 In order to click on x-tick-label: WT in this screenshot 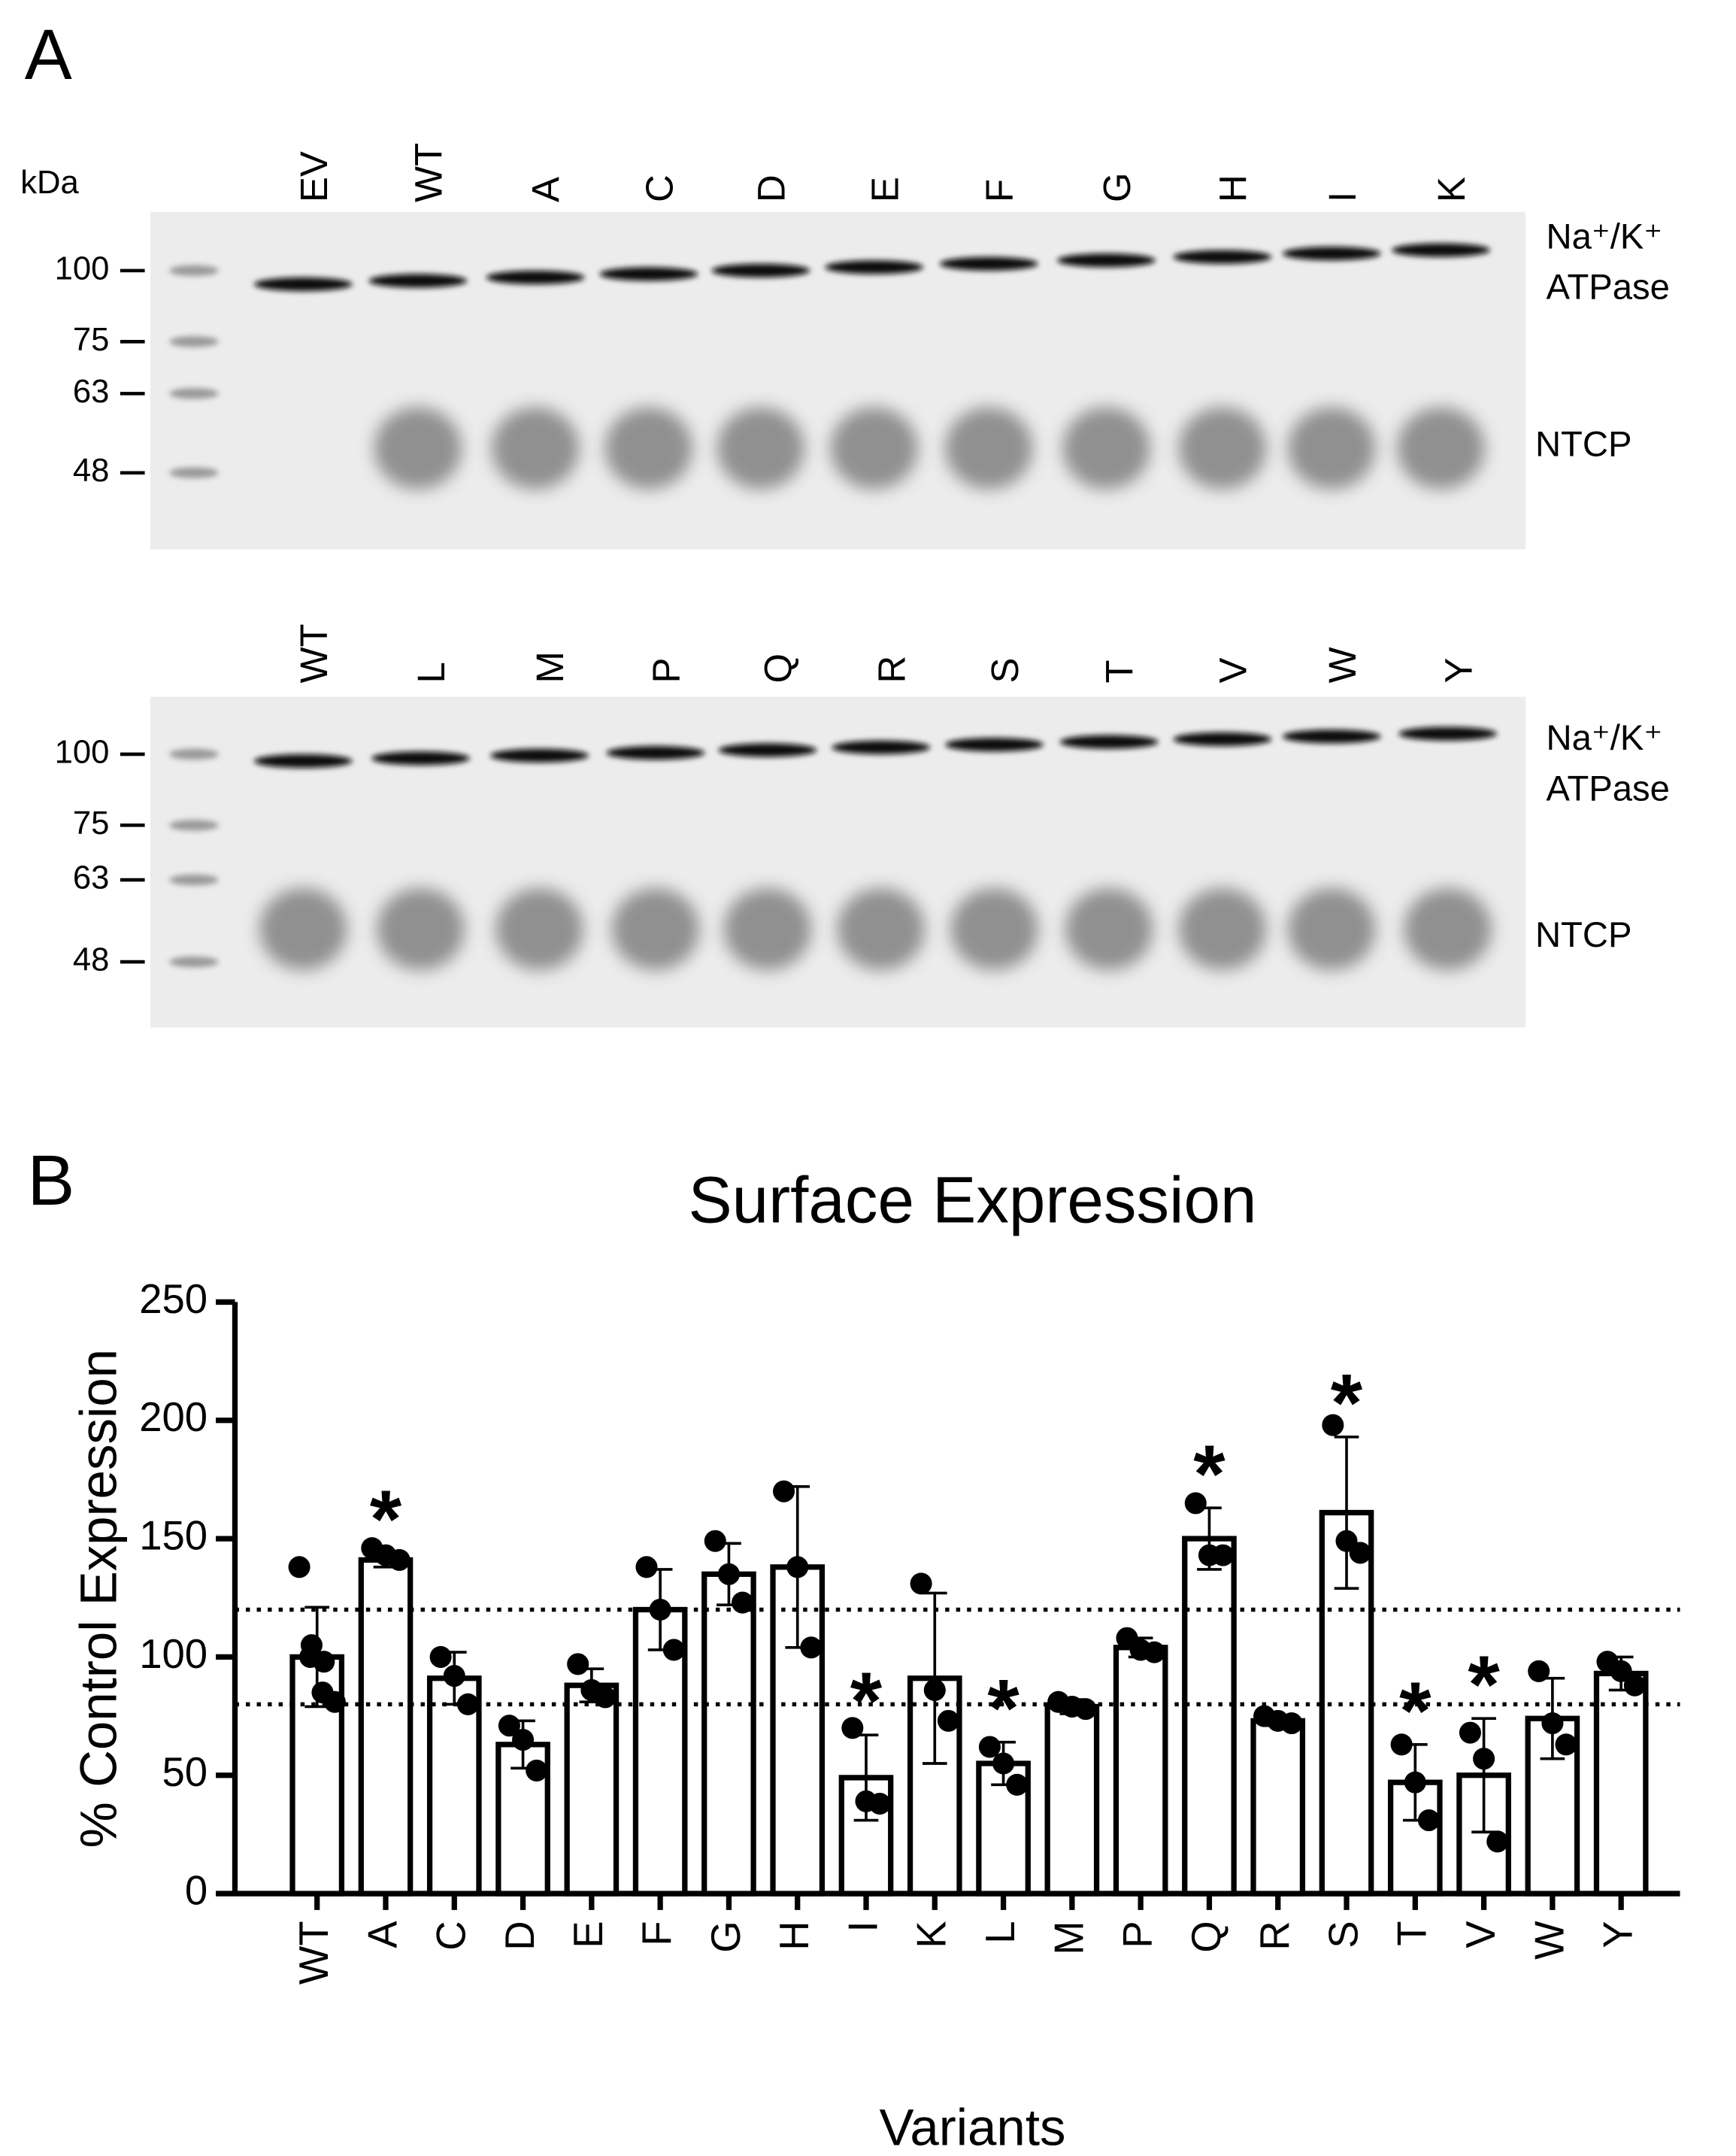, I will do `click(314, 1953)`.